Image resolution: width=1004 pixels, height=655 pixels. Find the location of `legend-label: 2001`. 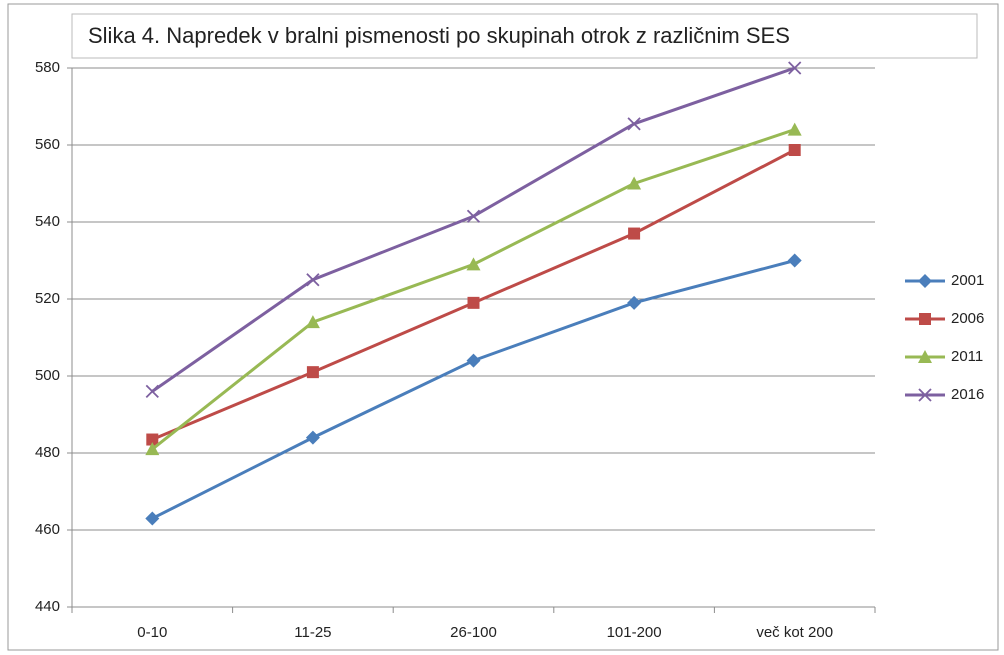

legend-label: 2001 is located at coordinates (967, 280).